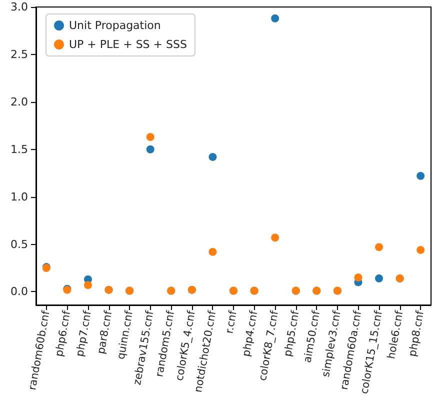 Image resolution: width=432 pixels, height=406 pixels. I want to click on x-tick-label: php5.cnf, so click(292, 334).